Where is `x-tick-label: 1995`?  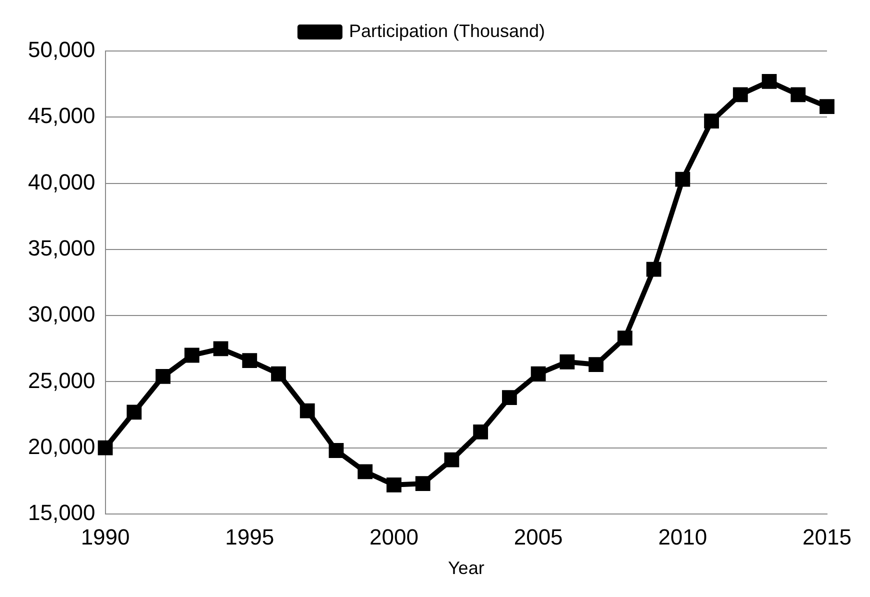
x-tick-label: 1995 is located at coordinates (249, 537).